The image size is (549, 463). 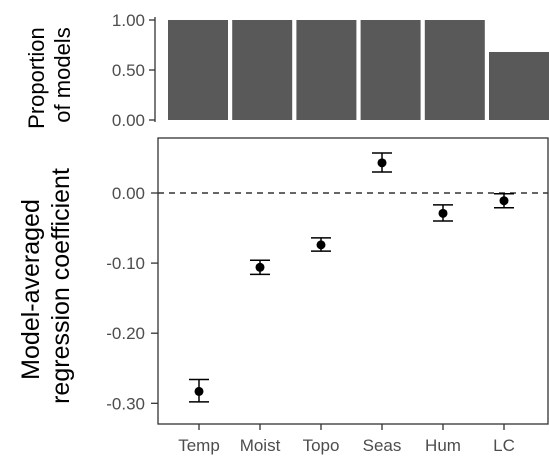 What do you see at coordinates (61, 286) in the screenshot?
I see `bottom-ylabel-line2: regression coefficient` at bounding box center [61, 286].